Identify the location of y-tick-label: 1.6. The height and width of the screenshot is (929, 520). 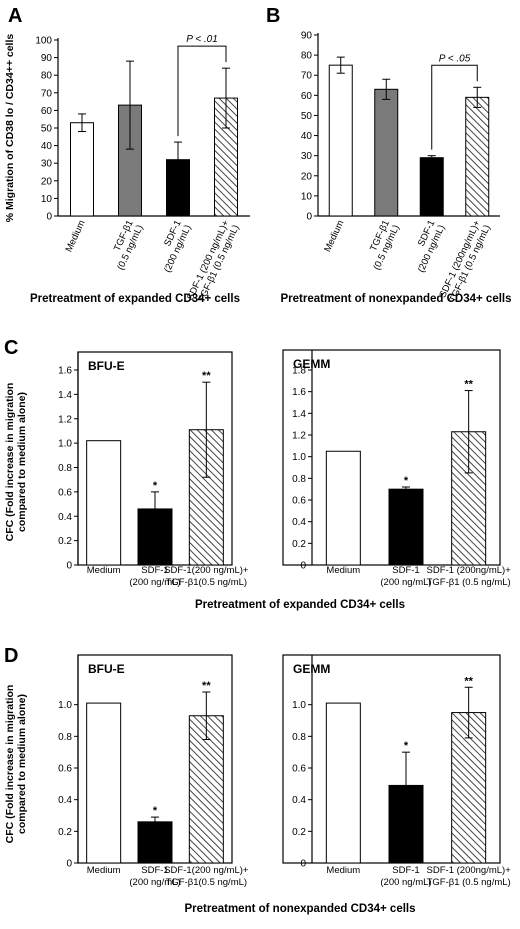
(65, 371).